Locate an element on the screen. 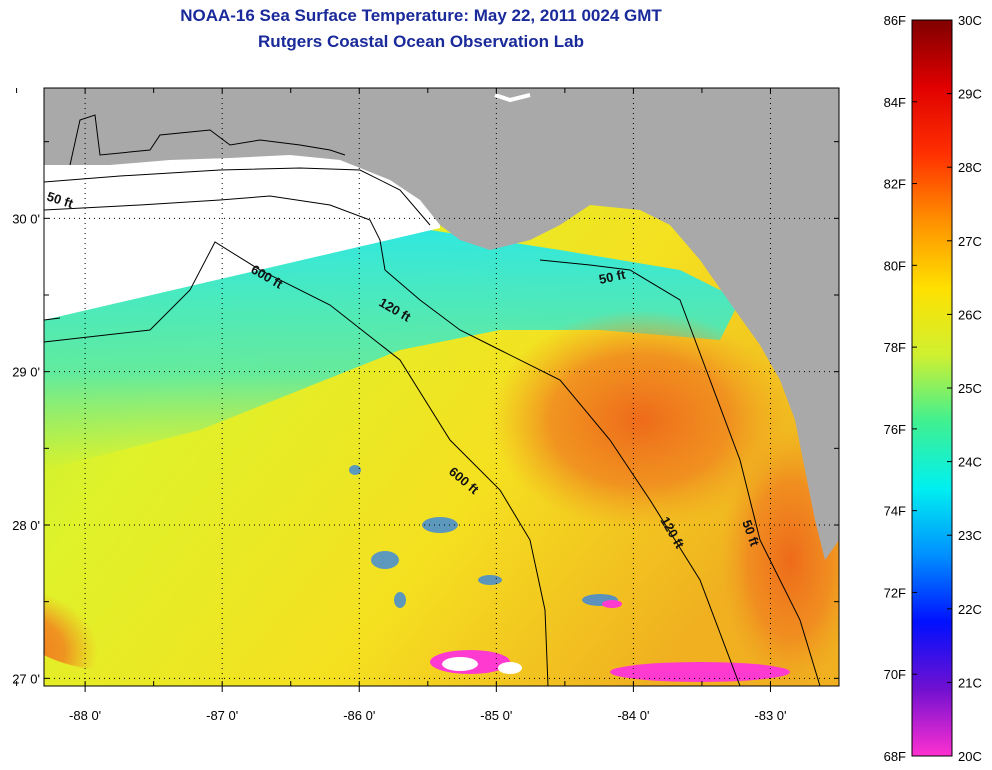 The width and height of the screenshot is (992, 770). celsius-label: 30C is located at coordinates (970, 20).